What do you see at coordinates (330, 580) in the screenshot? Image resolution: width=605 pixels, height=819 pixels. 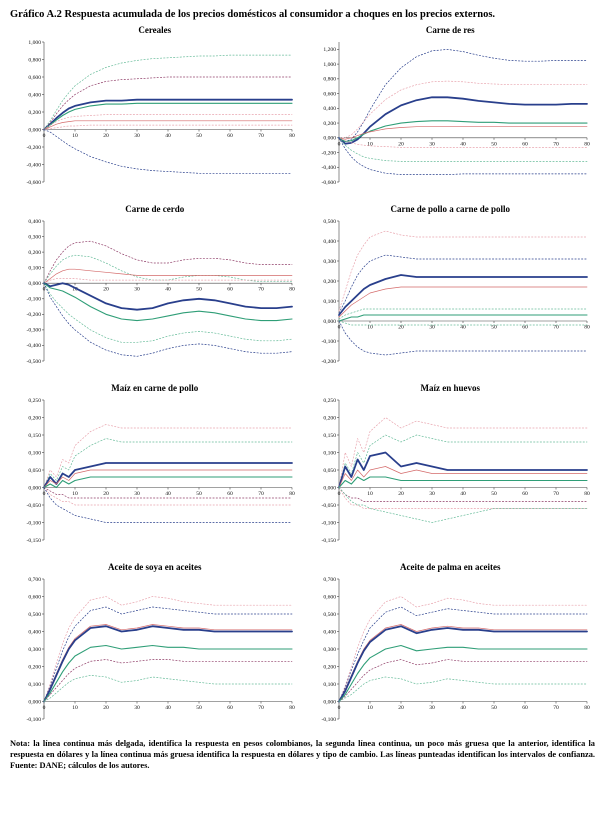 I see `svg-text: 0,700` at bounding box center [330, 580].